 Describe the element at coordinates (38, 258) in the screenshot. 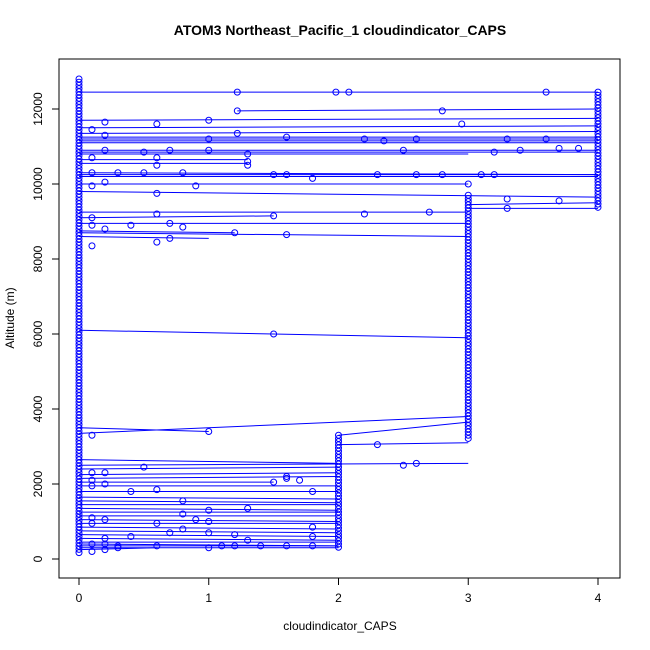

I see `y-tick-label: 8000` at that location.